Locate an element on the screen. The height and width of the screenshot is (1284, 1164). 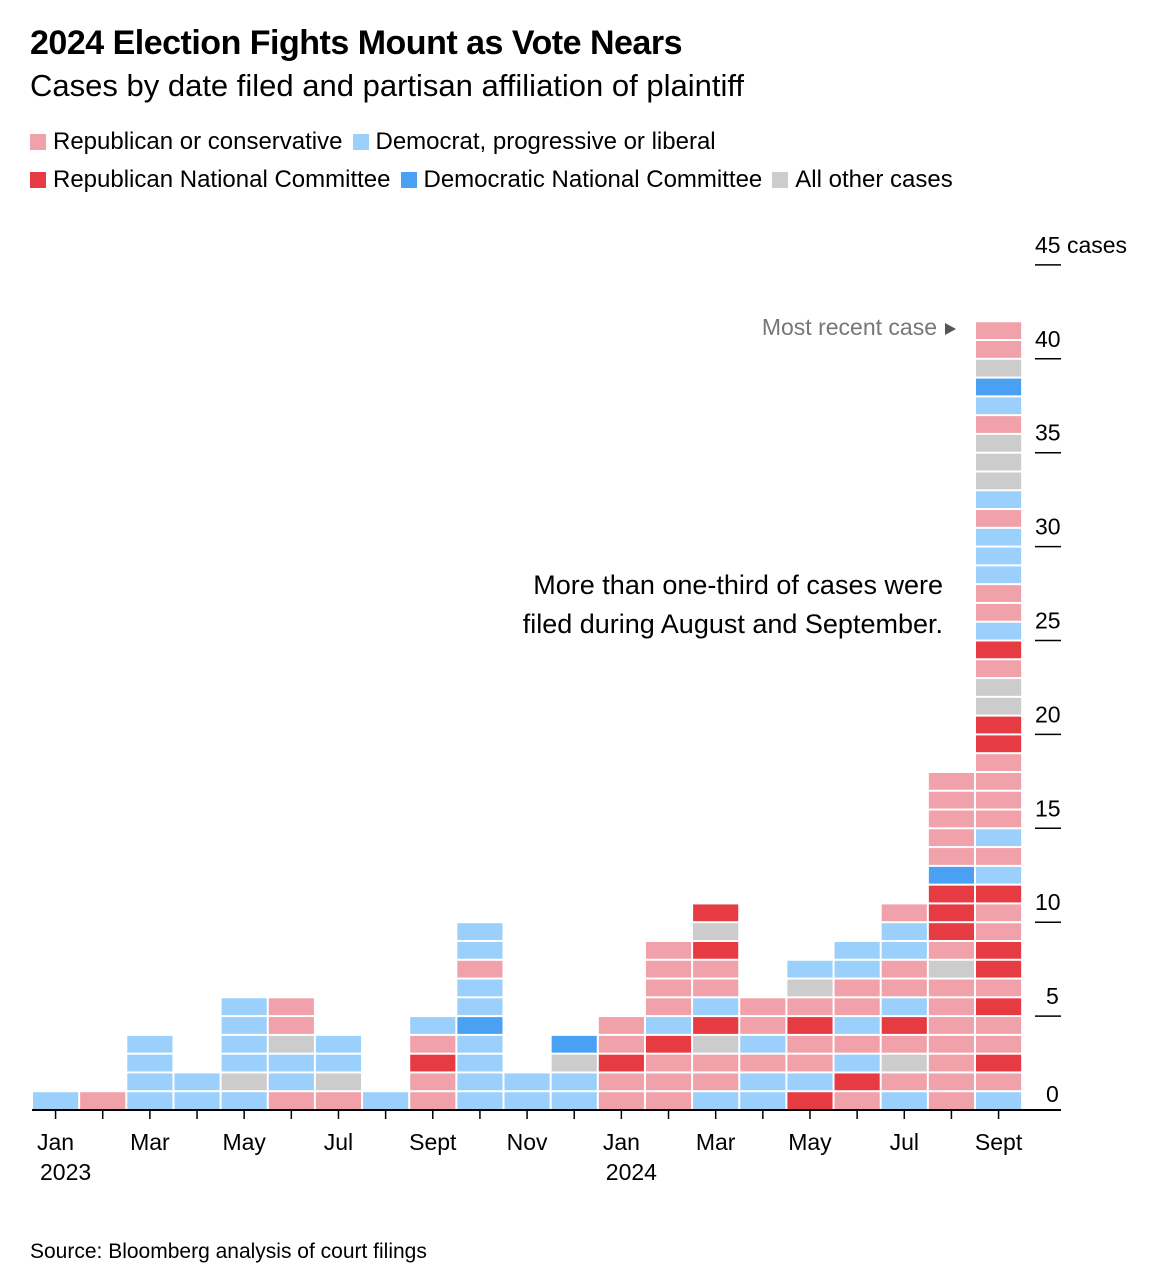
bar-feb-2023 is located at coordinates (103, 1100).